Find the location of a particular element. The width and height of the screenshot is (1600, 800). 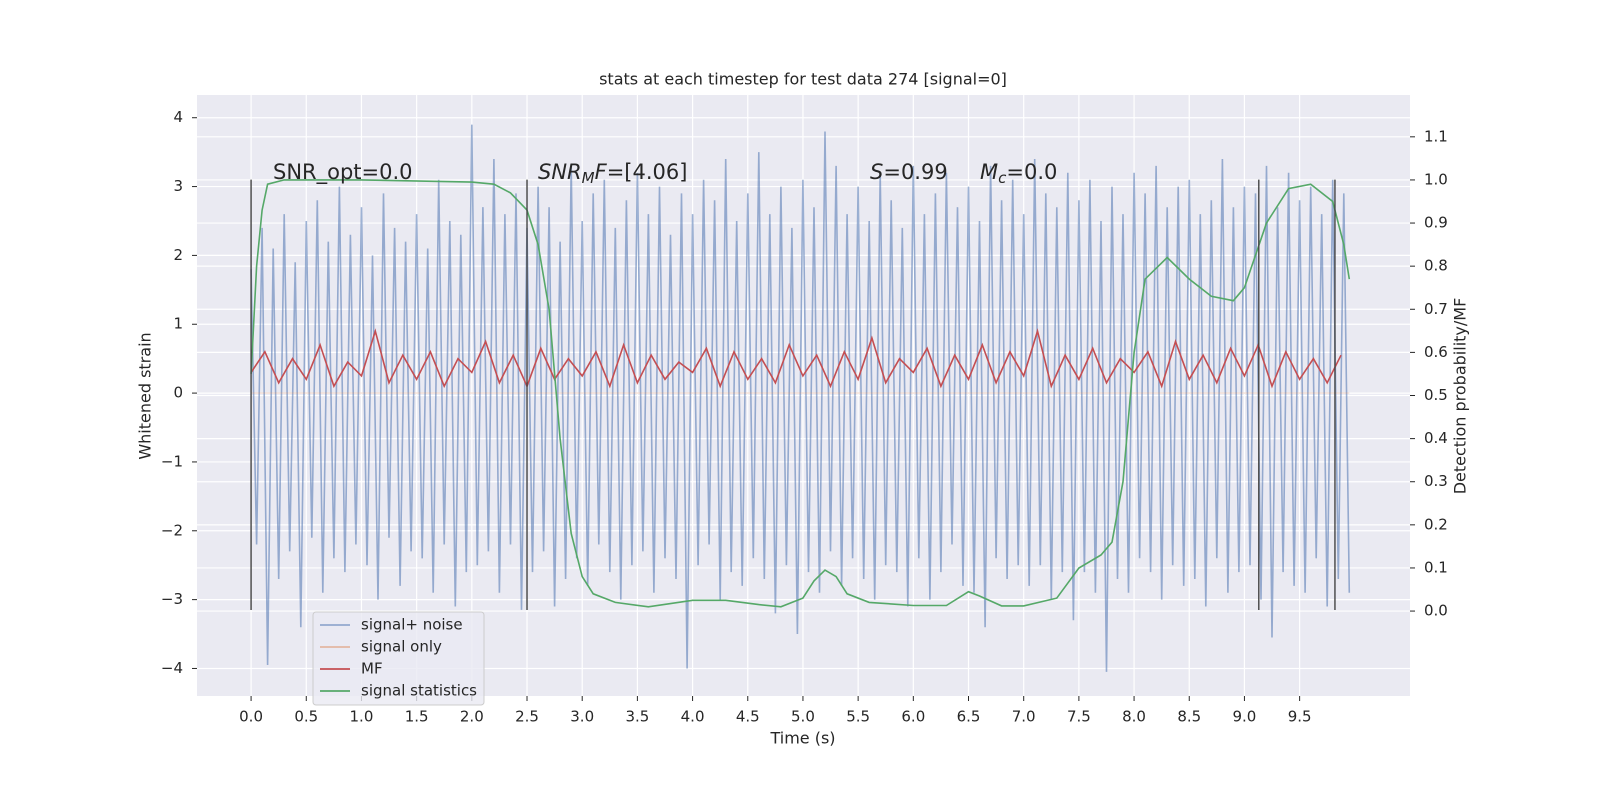

annotation: Mc=0.0 is located at coordinates (1018, 173).